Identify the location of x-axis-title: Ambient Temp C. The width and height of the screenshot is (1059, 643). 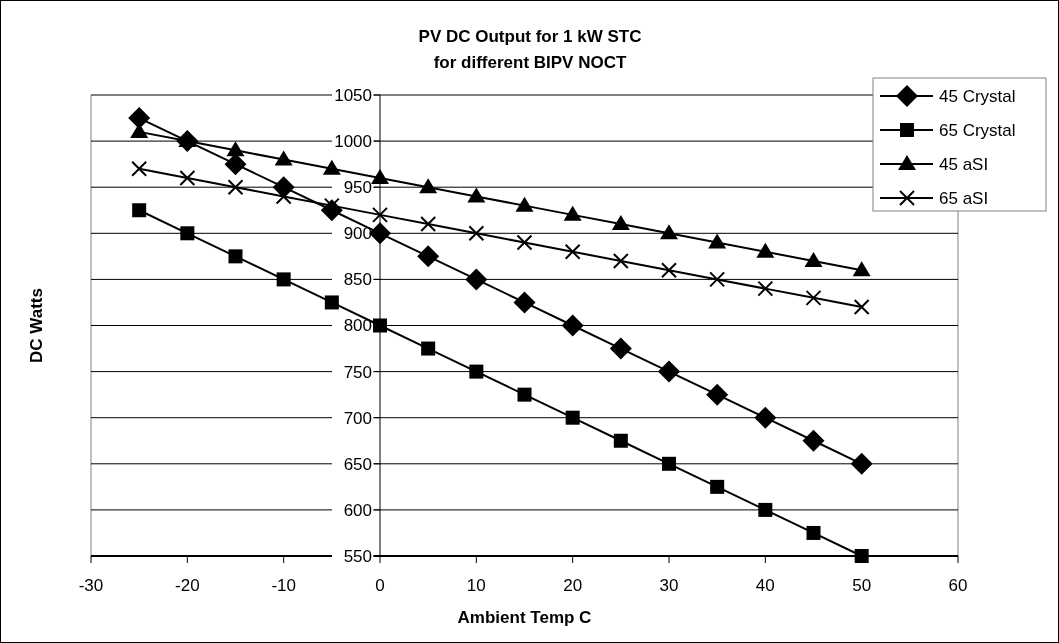
(524, 617).